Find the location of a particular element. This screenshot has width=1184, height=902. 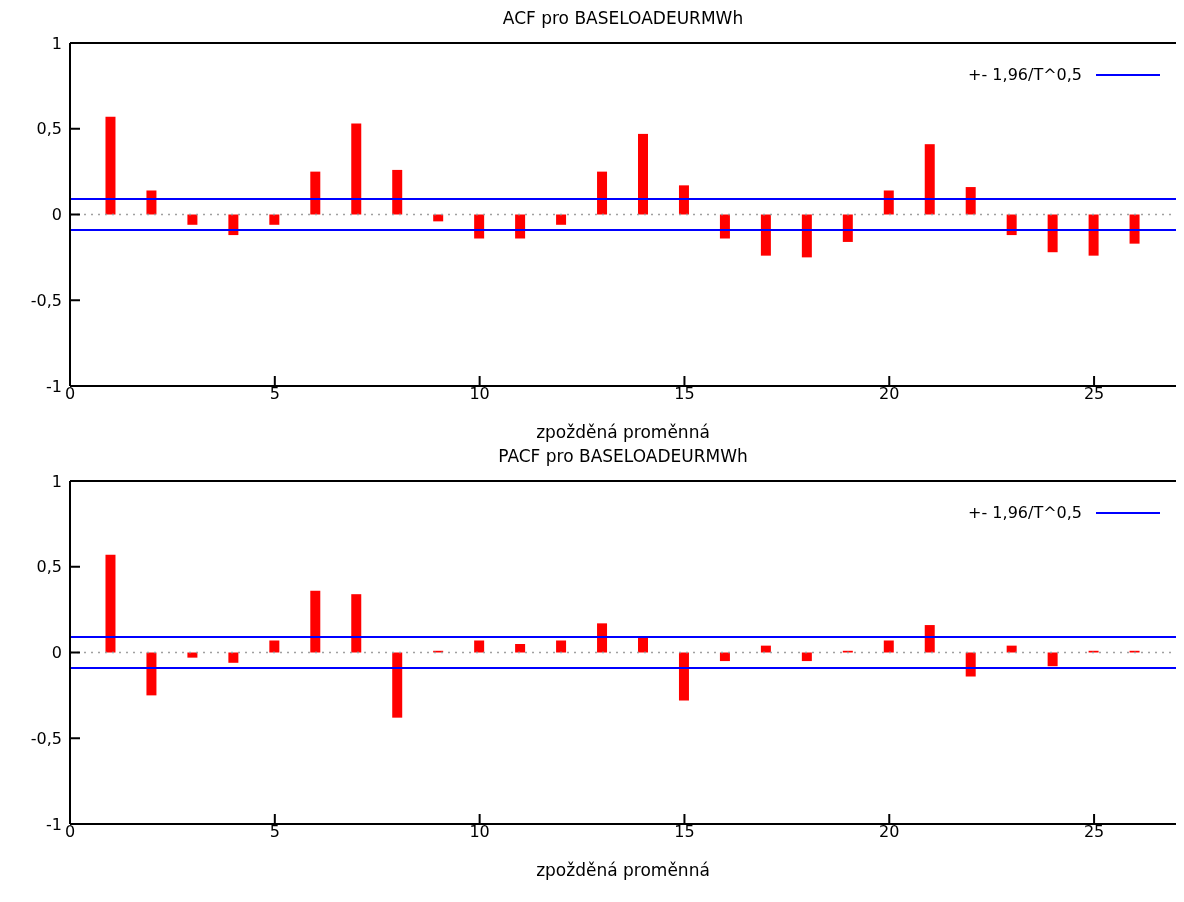

chart-title: ACF pro BASELOADEURMWh is located at coordinates (623, 19).